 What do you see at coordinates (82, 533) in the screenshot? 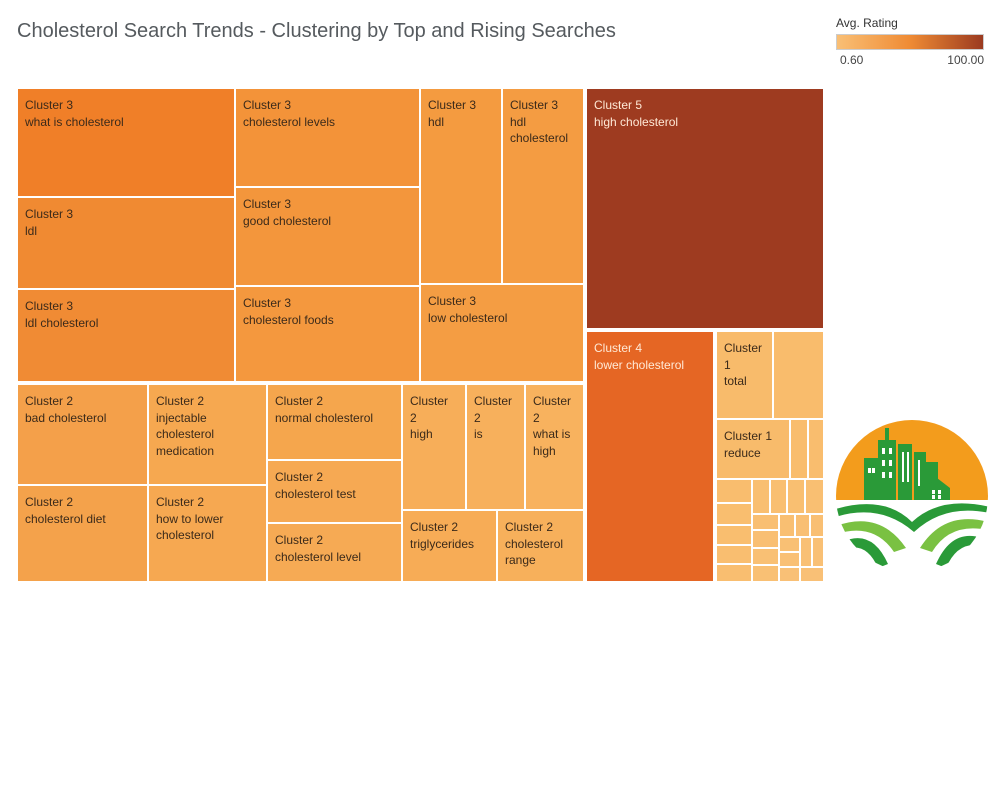
I see `treemap-tile: Cluster 2 cholesterol diet` at bounding box center [82, 533].